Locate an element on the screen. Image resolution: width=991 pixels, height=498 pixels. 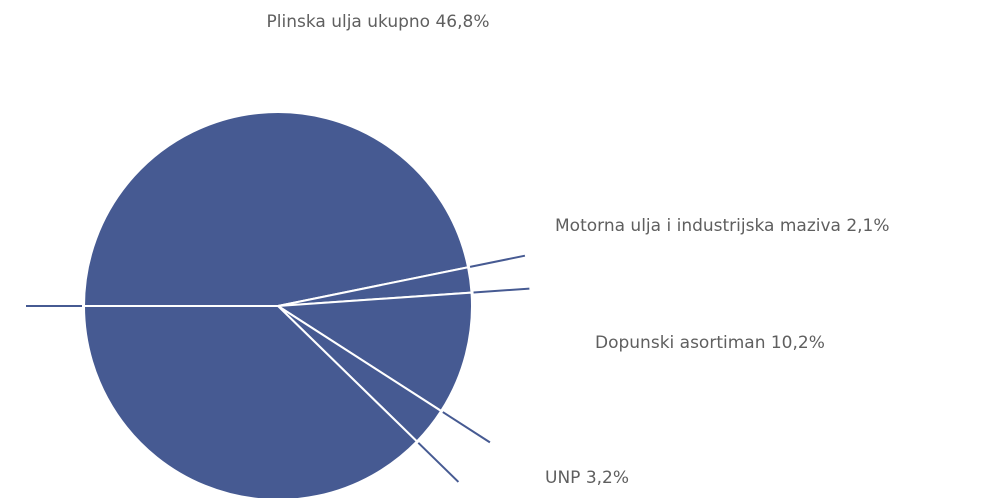
slice-label: Plinska ulja ukupno 46,8% is located at coordinates (378, 22).